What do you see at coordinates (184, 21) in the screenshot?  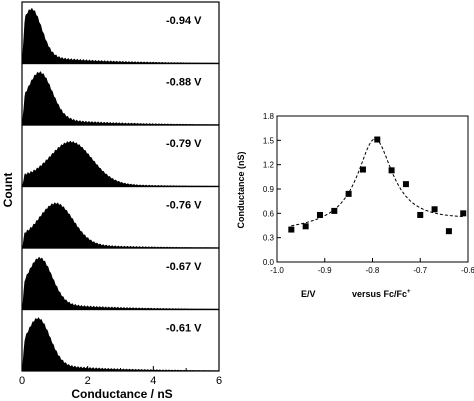 I see `panel-label-0: -0.94 V` at bounding box center [184, 21].